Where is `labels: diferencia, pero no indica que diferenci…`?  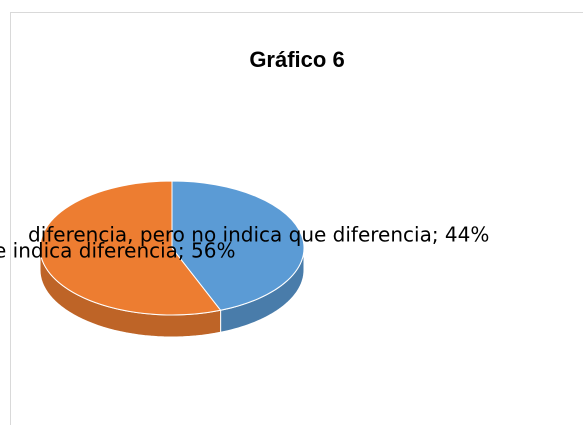
labels: diferencia, pero no indica que diferenci… is located at coordinates (244, 243).